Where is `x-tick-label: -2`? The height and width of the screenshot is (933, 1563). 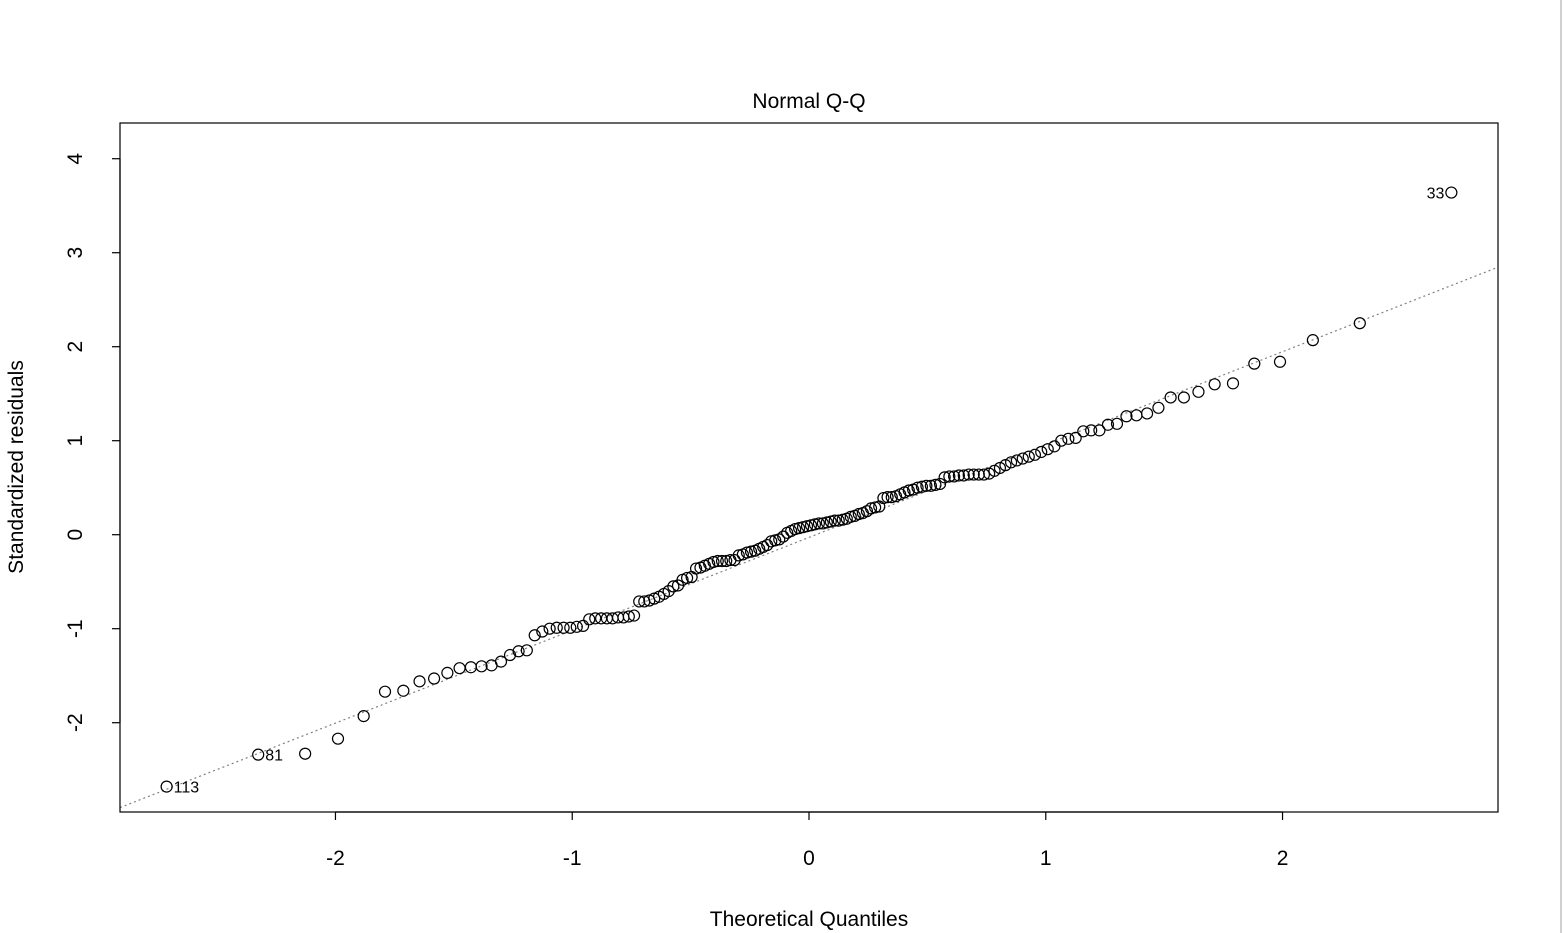
x-tick-label: -2 is located at coordinates (335, 858).